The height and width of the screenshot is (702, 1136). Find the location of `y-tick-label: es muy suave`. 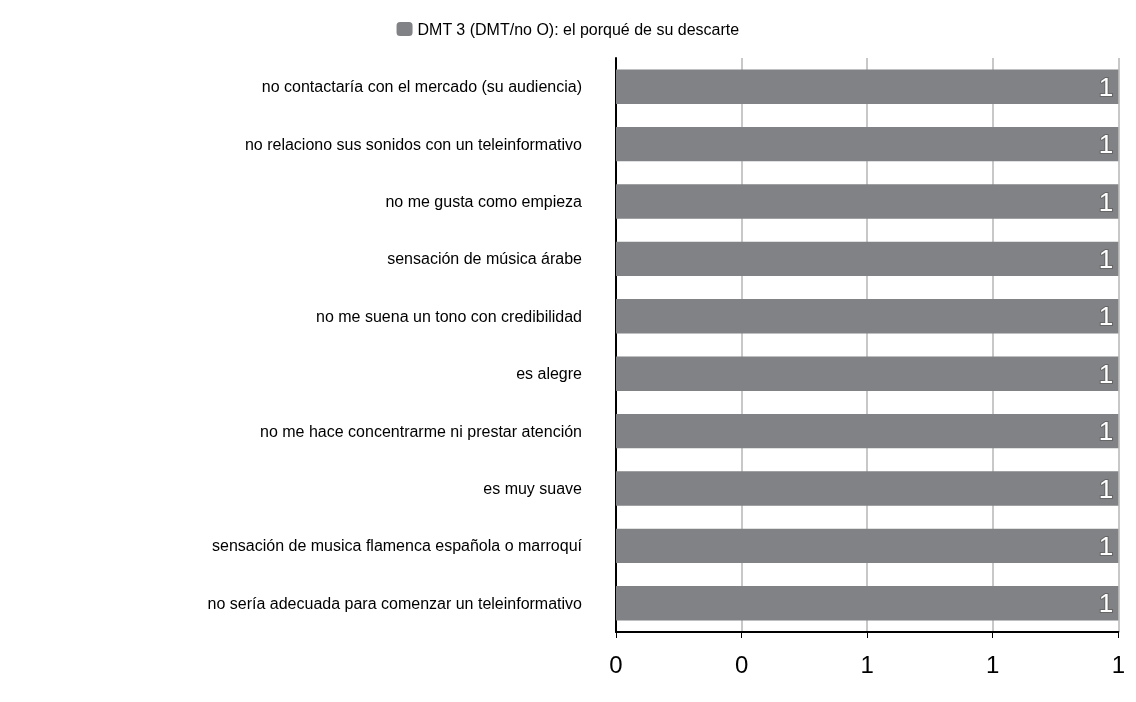

y-tick-label: es muy suave is located at coordinates (533, 488).